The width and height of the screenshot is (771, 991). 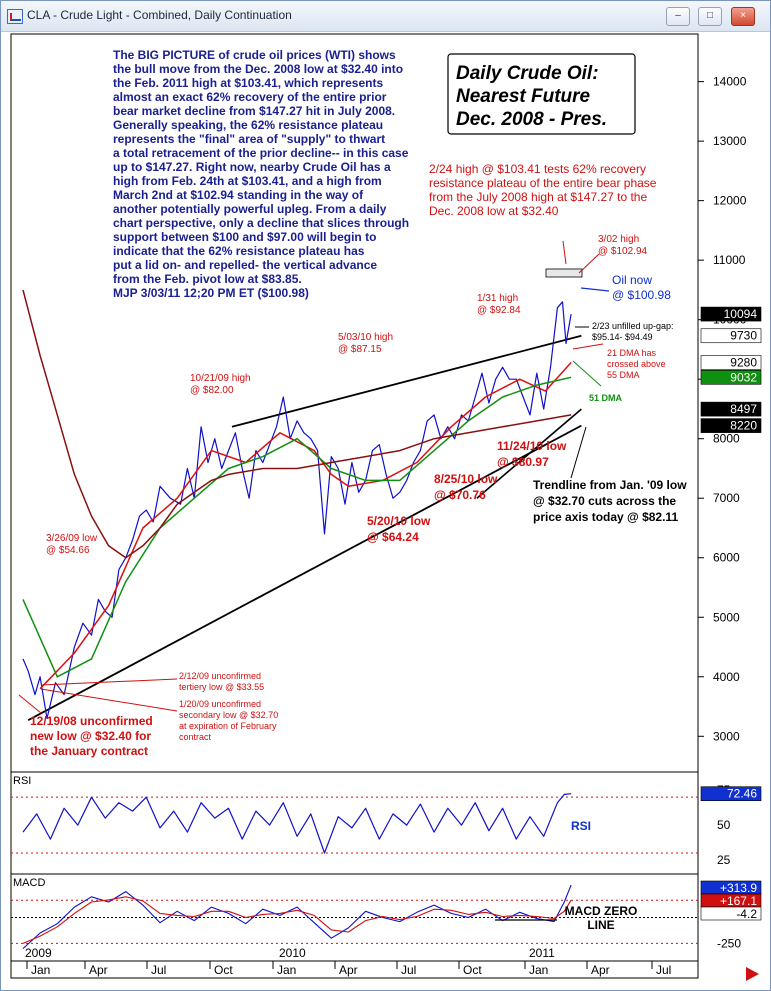 I want to click on price-tag-label: 9280, so click(x=743, y=363).